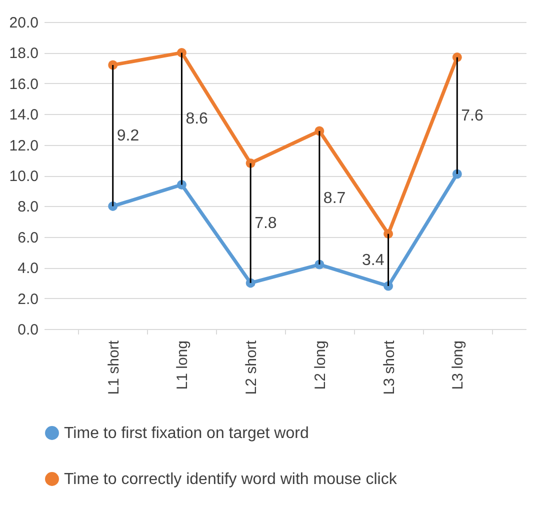 This screenshot has width=550, height=523. What do you see at coordinates (231, 479) in the screenshot?
I see `legend-label: Time to correctly identify word with mouse click` at bounding box center [231, 479].